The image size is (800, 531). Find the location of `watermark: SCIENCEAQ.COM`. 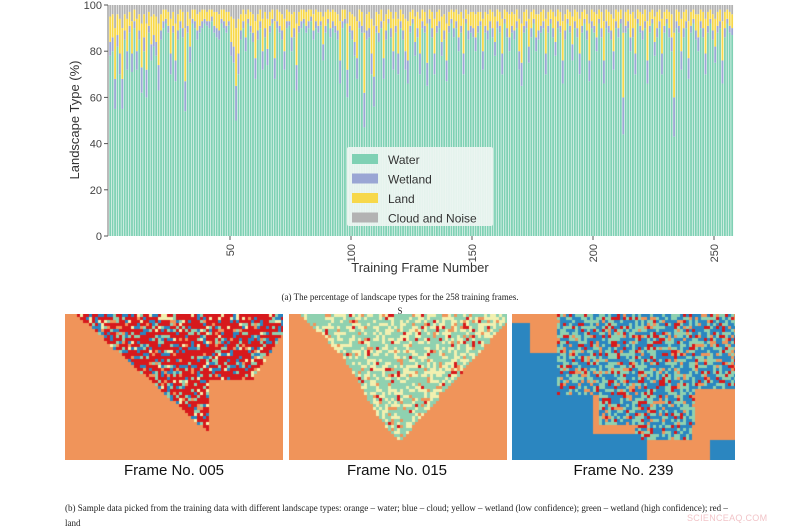

watermark: SCIENCEAQ.COM is located at coordinates (727, 518).